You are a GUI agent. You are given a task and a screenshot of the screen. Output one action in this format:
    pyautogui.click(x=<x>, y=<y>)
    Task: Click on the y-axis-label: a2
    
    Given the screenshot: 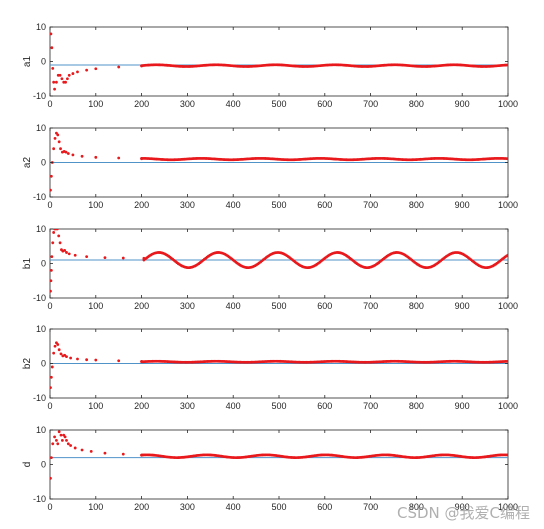 What is the action you would take?
    pyautogui.click(x=27, y=163)
    